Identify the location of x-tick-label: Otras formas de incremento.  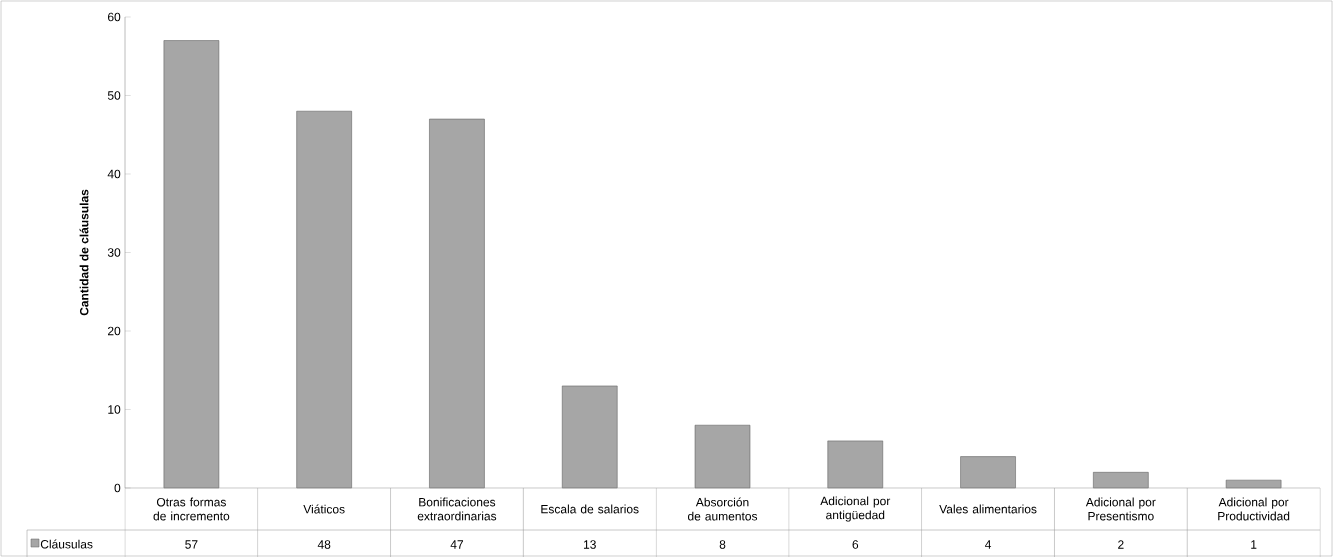
(191, 509).